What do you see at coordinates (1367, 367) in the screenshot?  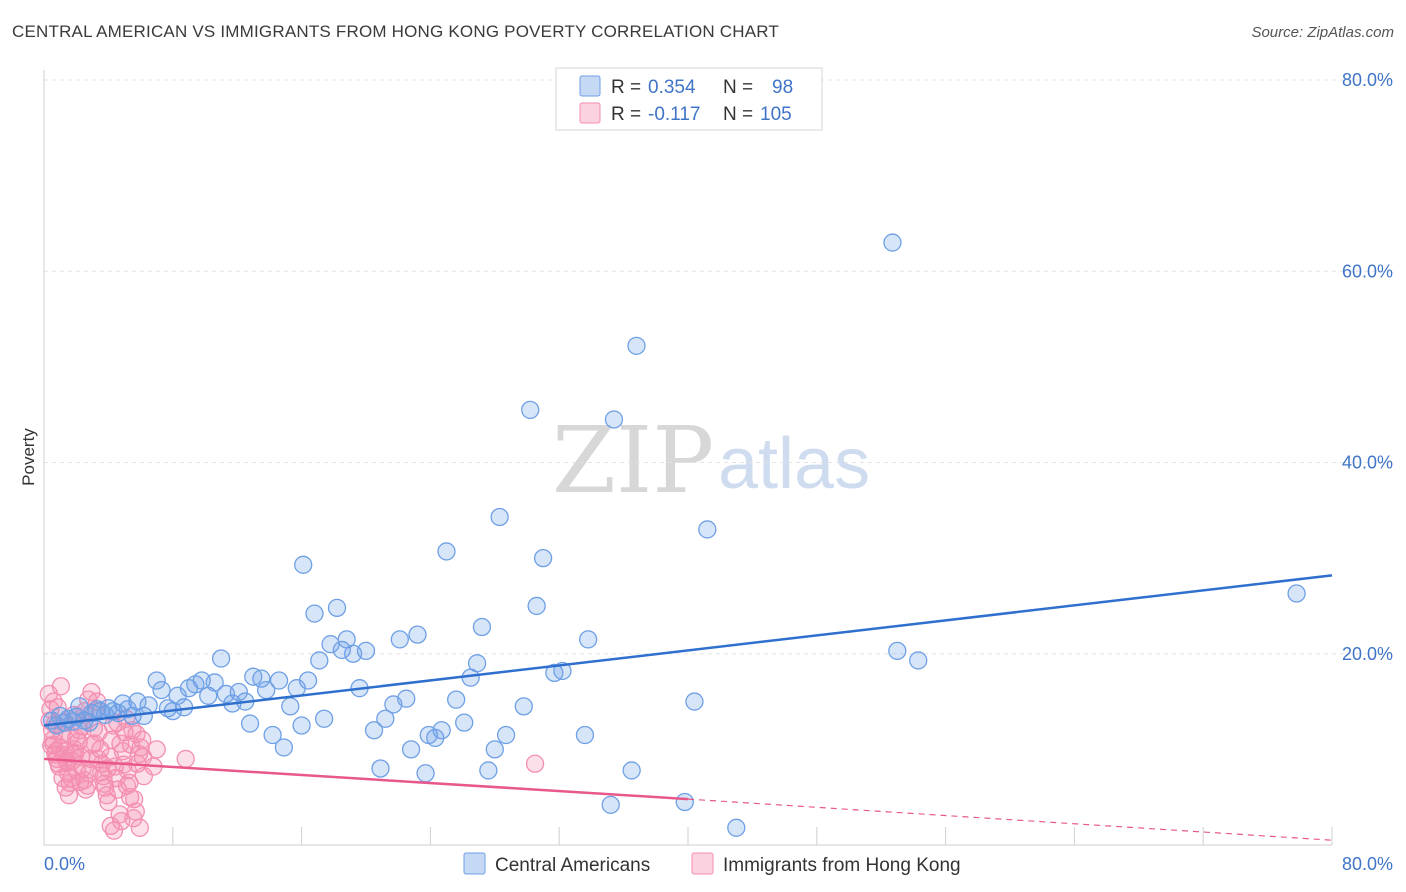 I see `y-axis-tick-labels: 20.0% 40.0% 60.0% 80.0%` at bounding box center [1367, 367].